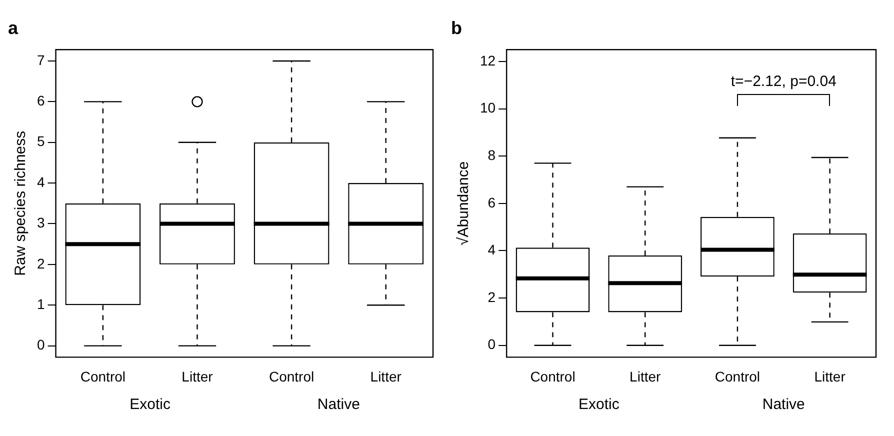  What do you see at coordinates (488, 60) in the screenshot?
I see `y-tick-label: 12` at bounding box center [488, 60].